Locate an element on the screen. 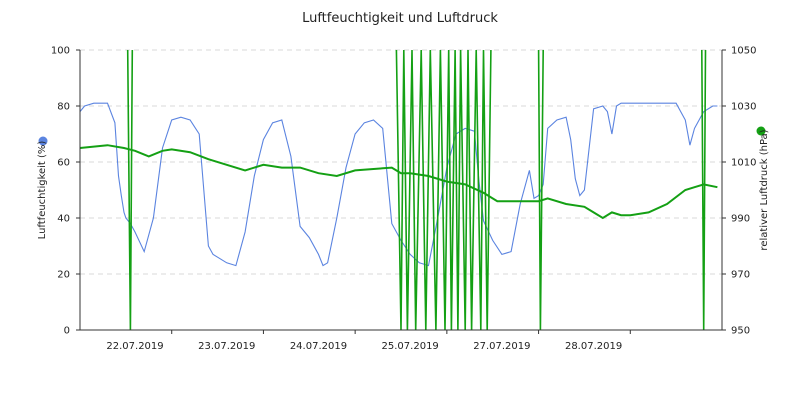  left-tick-label: 20 is located at coordinates (63, 275).